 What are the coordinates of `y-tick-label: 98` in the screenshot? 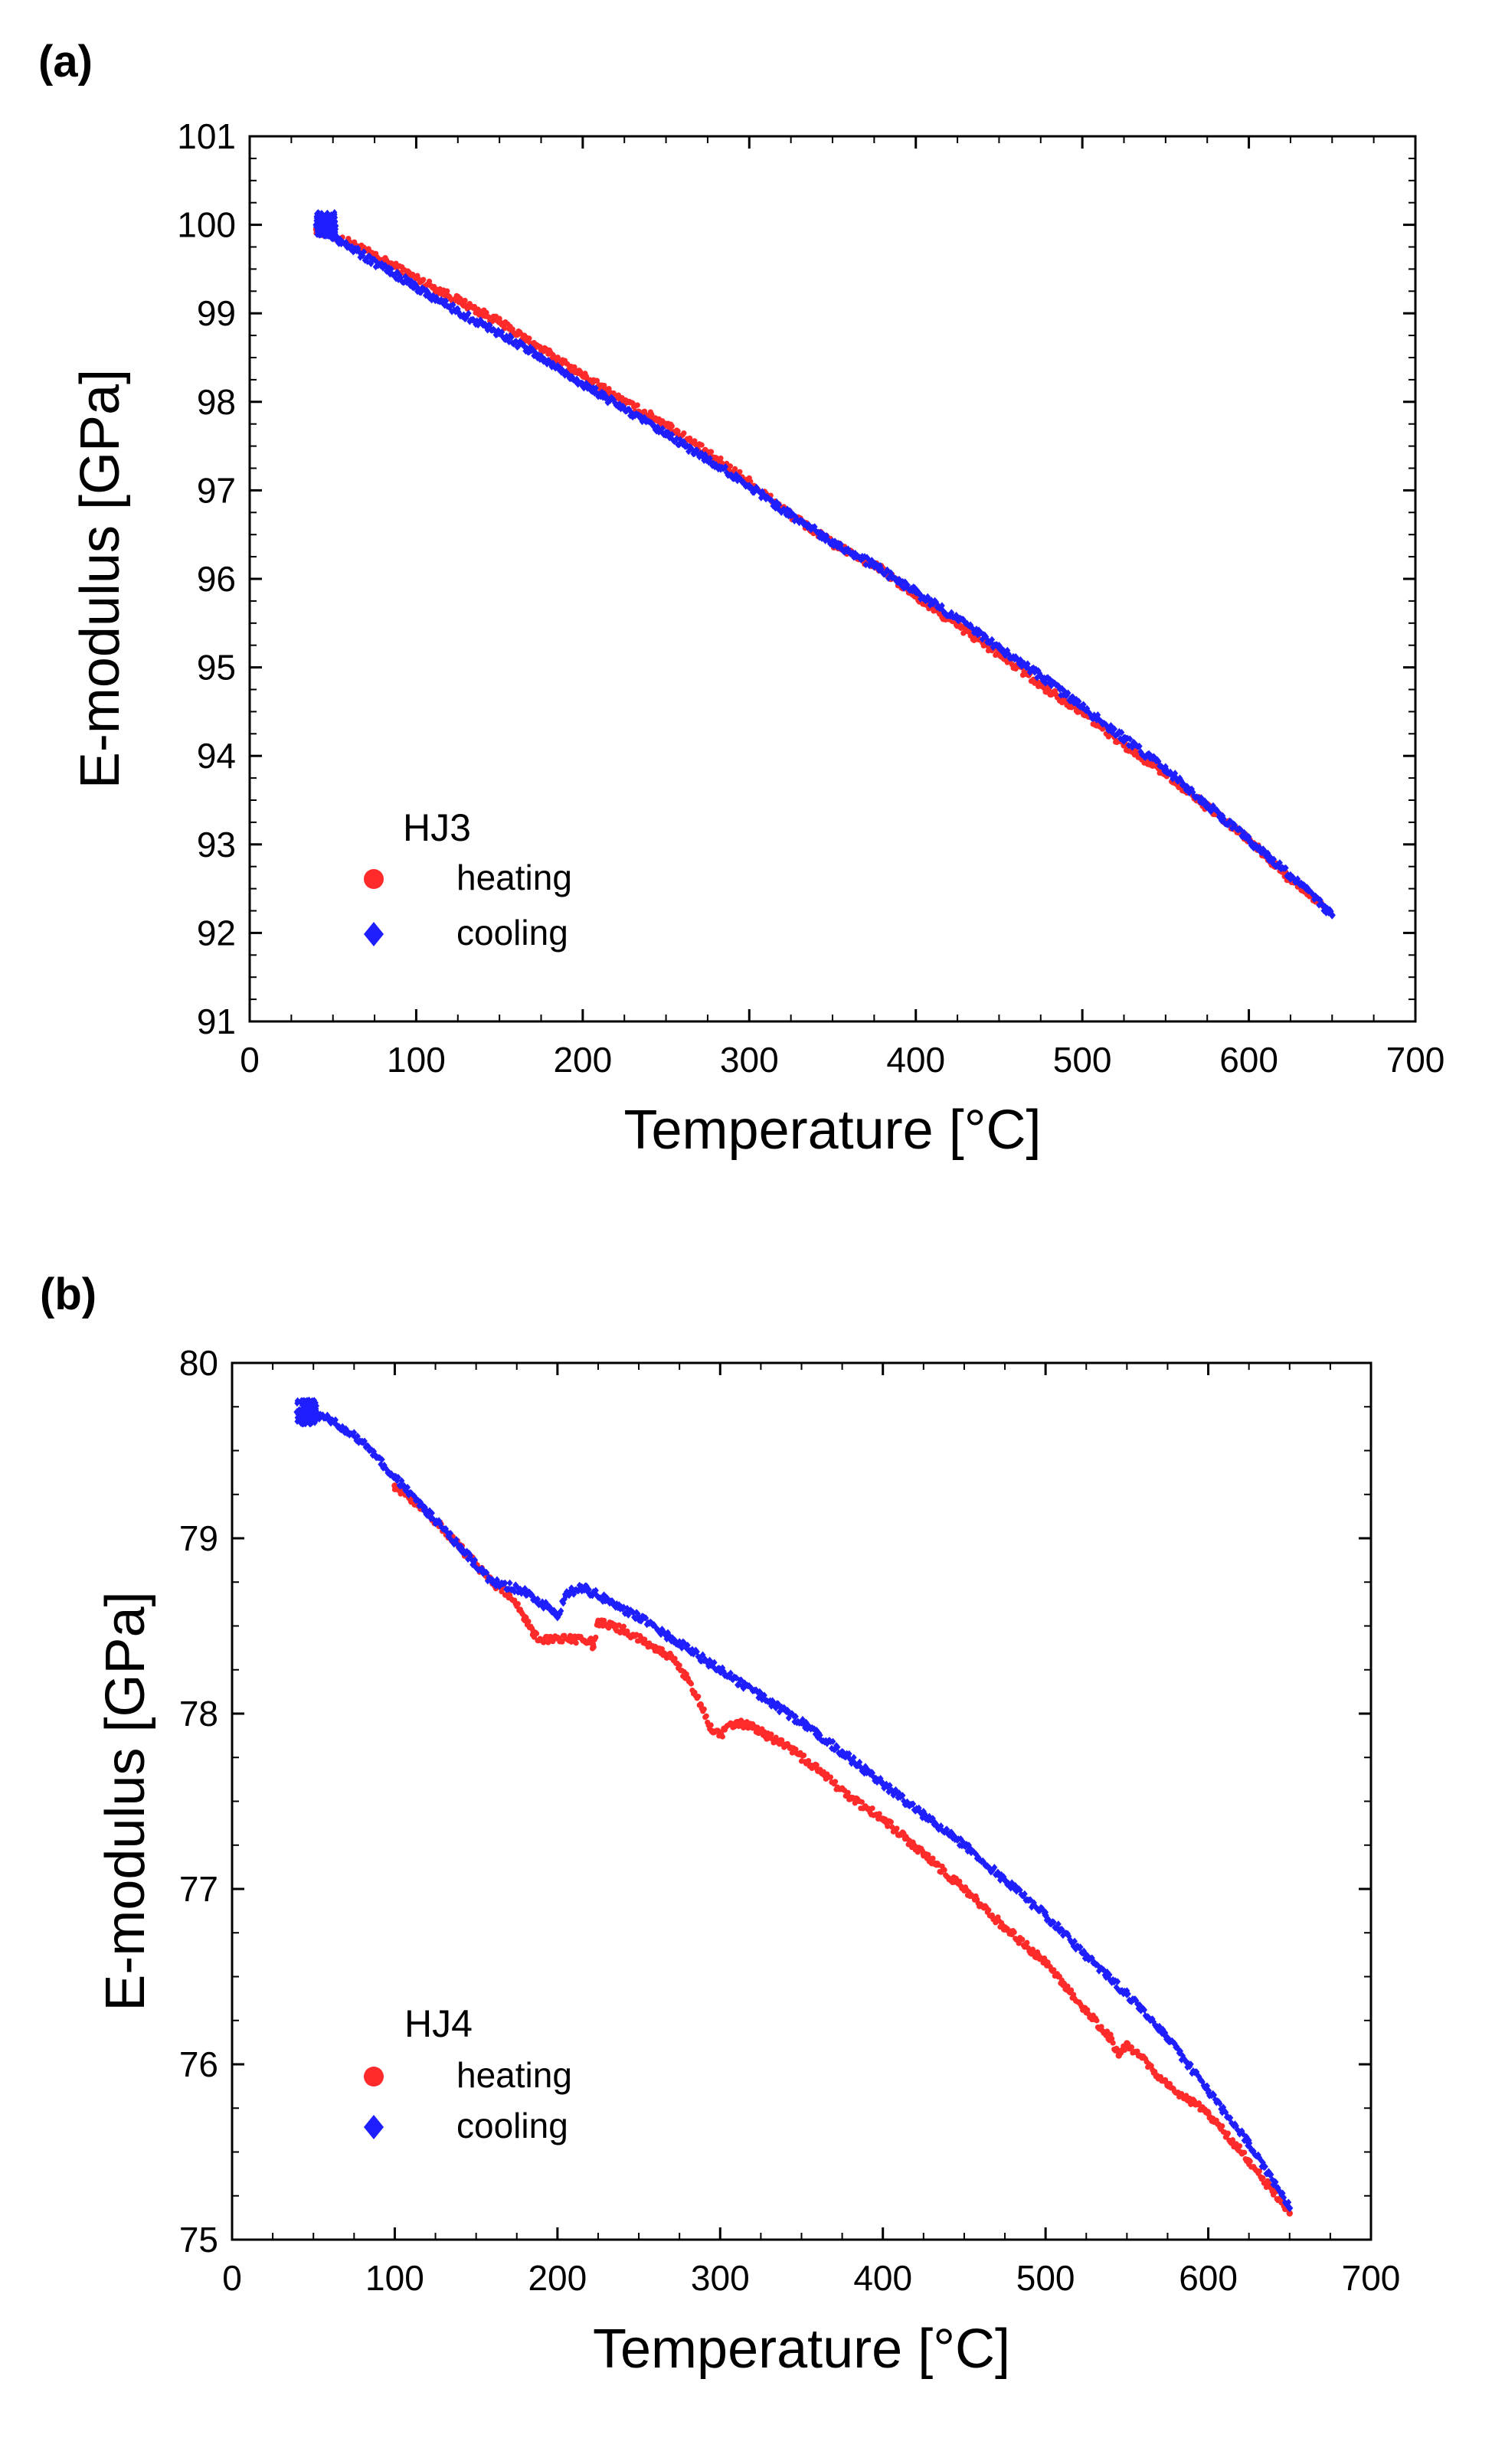 It's located at (217, 402).